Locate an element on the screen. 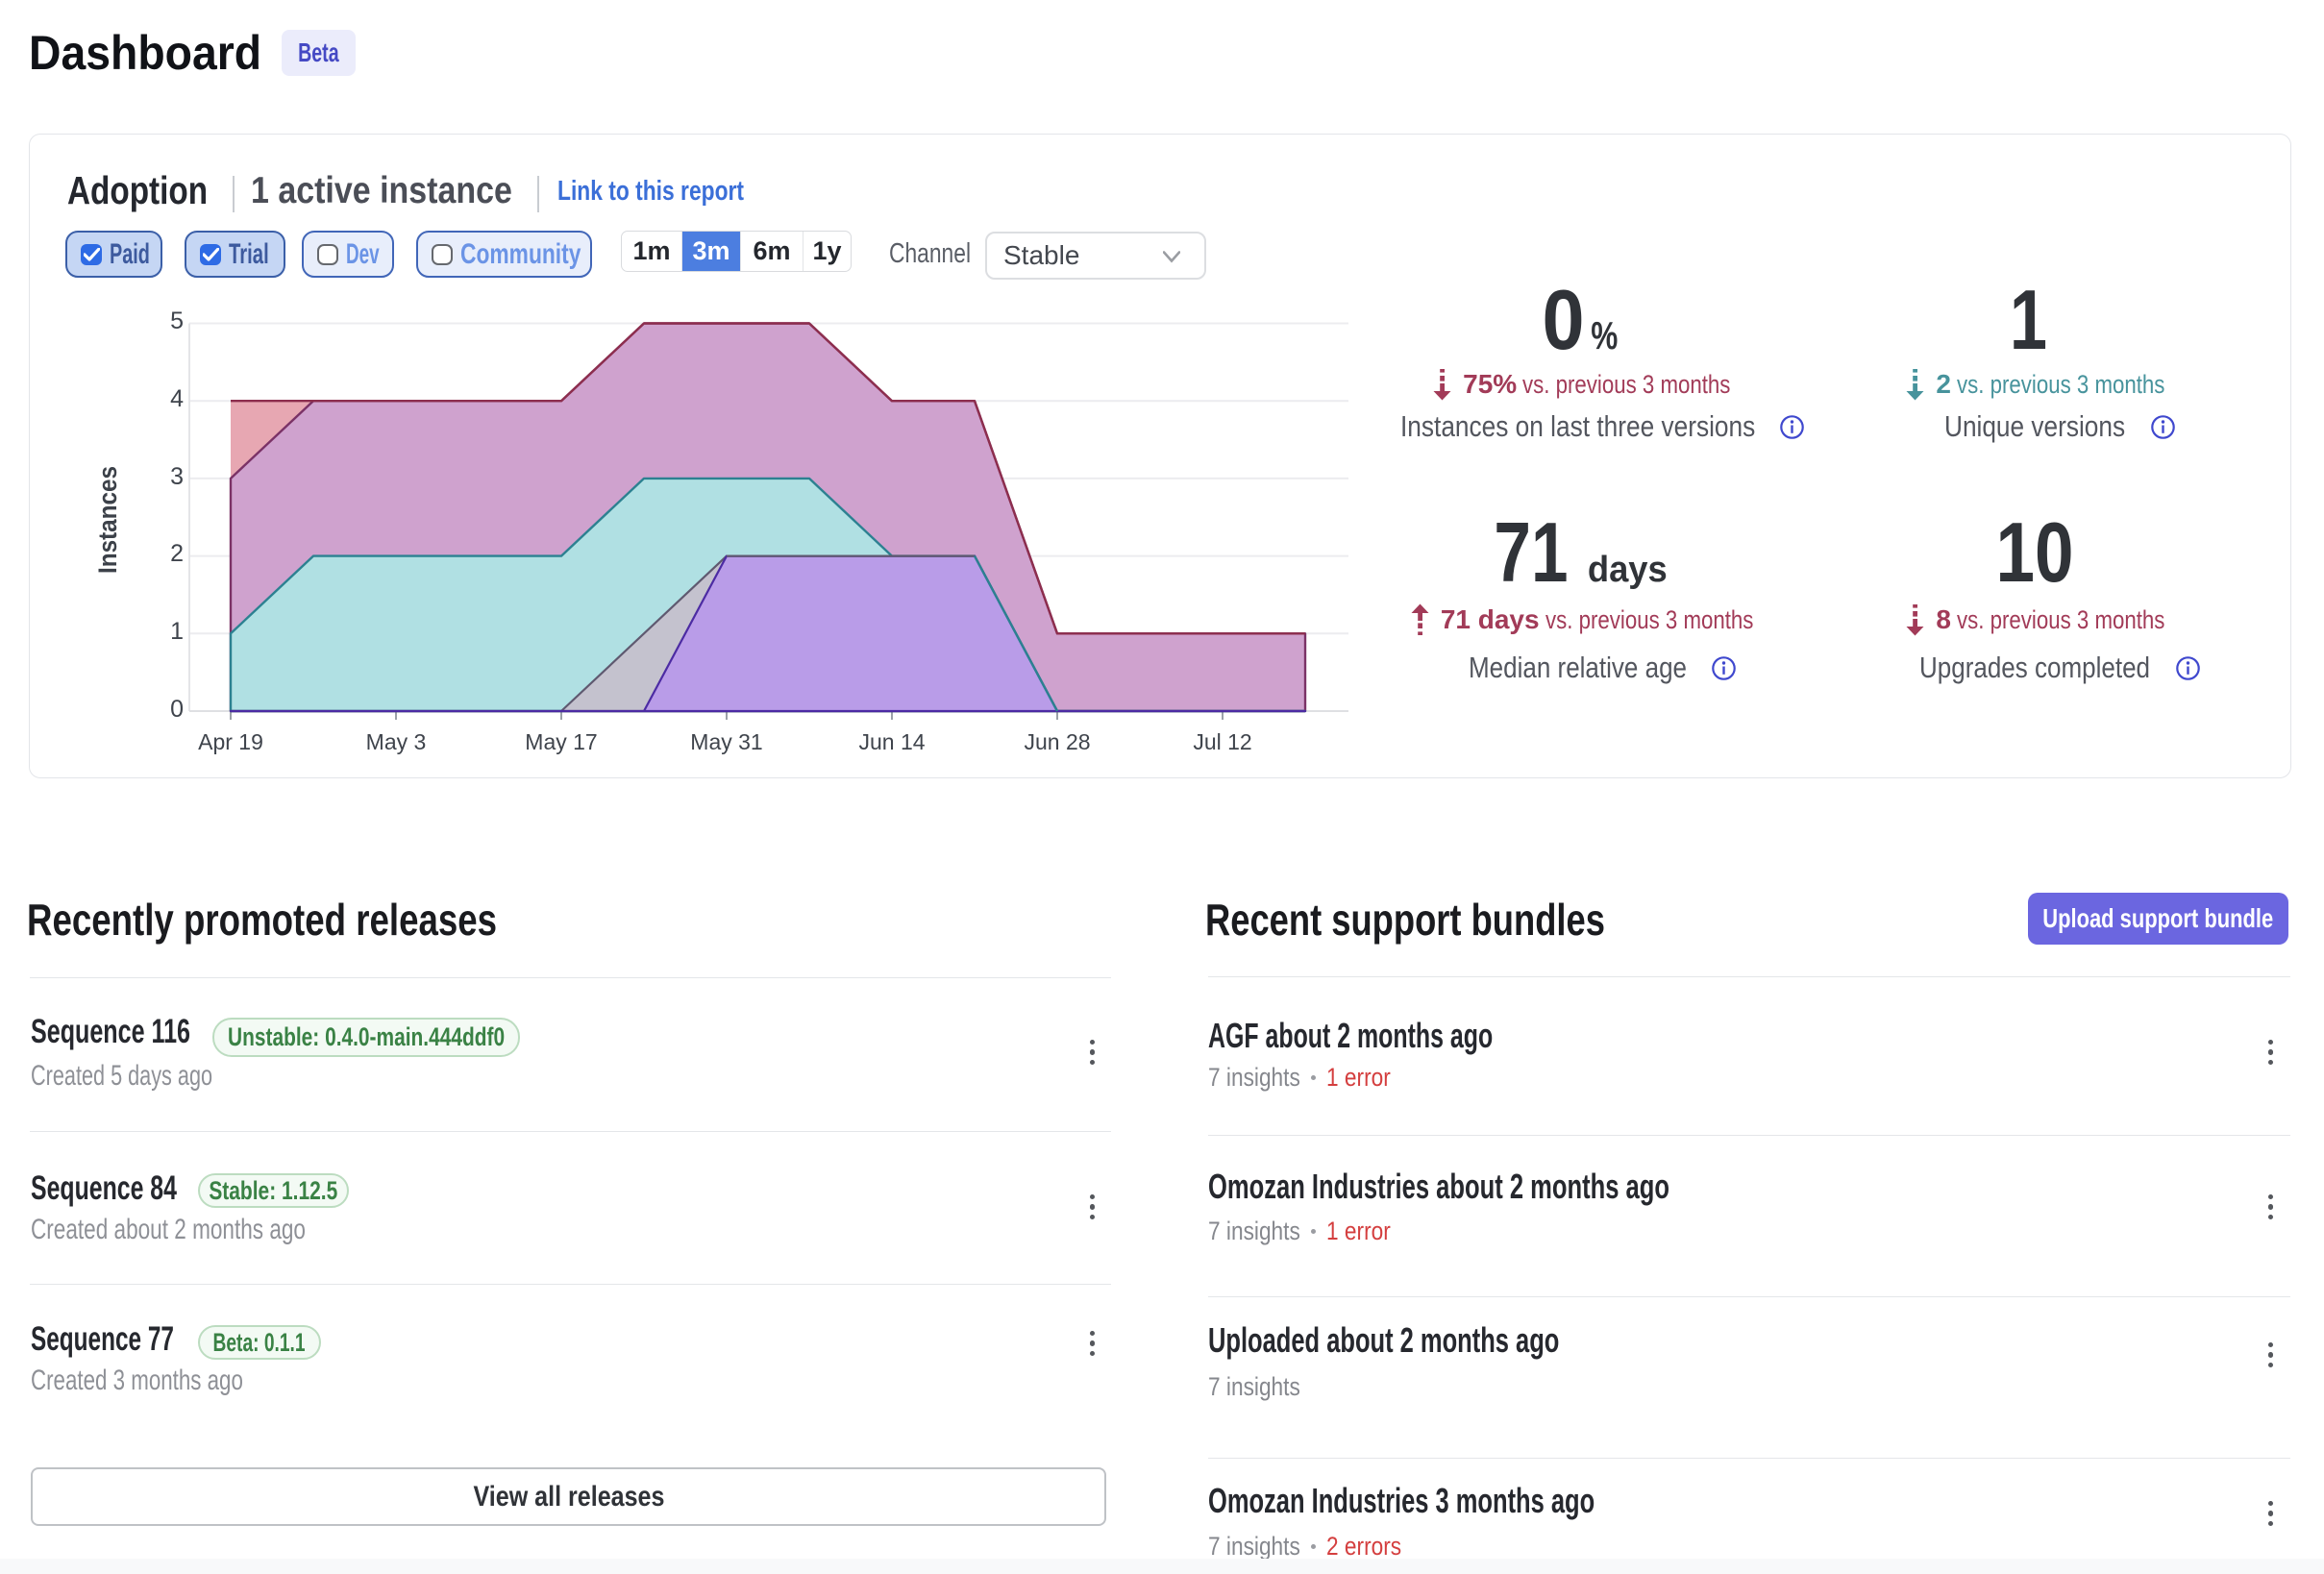 The height and width of the screenshot is (1574, 2324). svg-text: 0 is located at coordinates (177, 709).